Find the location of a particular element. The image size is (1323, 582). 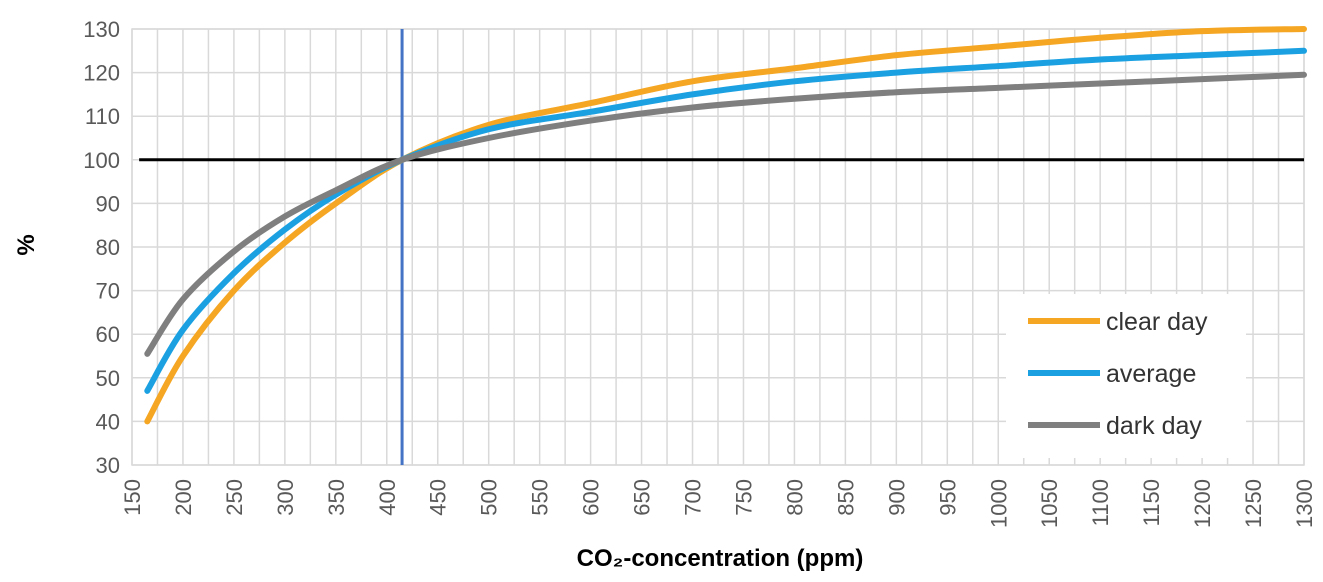

legend-label: dark day is located at coordinates (1154, 426).